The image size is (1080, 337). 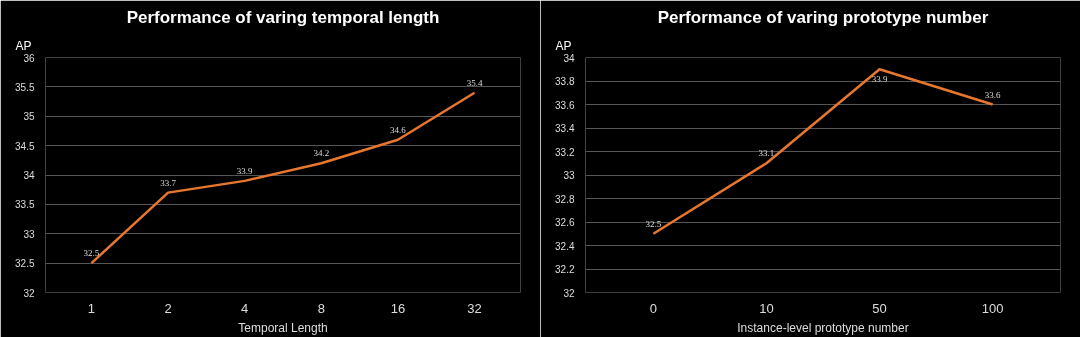 What do you see at coordinates (879, 308) in the screenshot?
I see `x-tick-label: 50` at bounding box center [879, 308].